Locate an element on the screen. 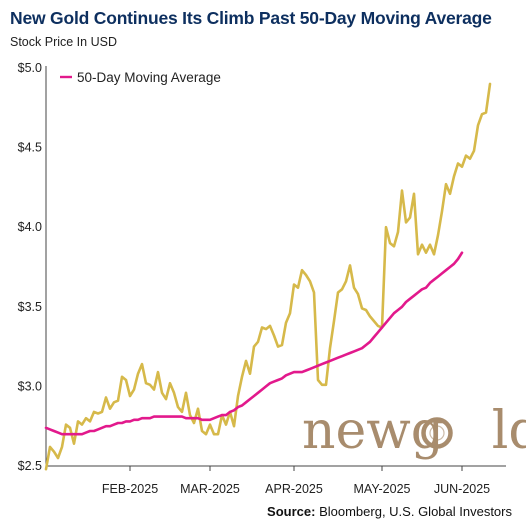  y-tick-label: $3.0 is located at coordinates (30, 386).